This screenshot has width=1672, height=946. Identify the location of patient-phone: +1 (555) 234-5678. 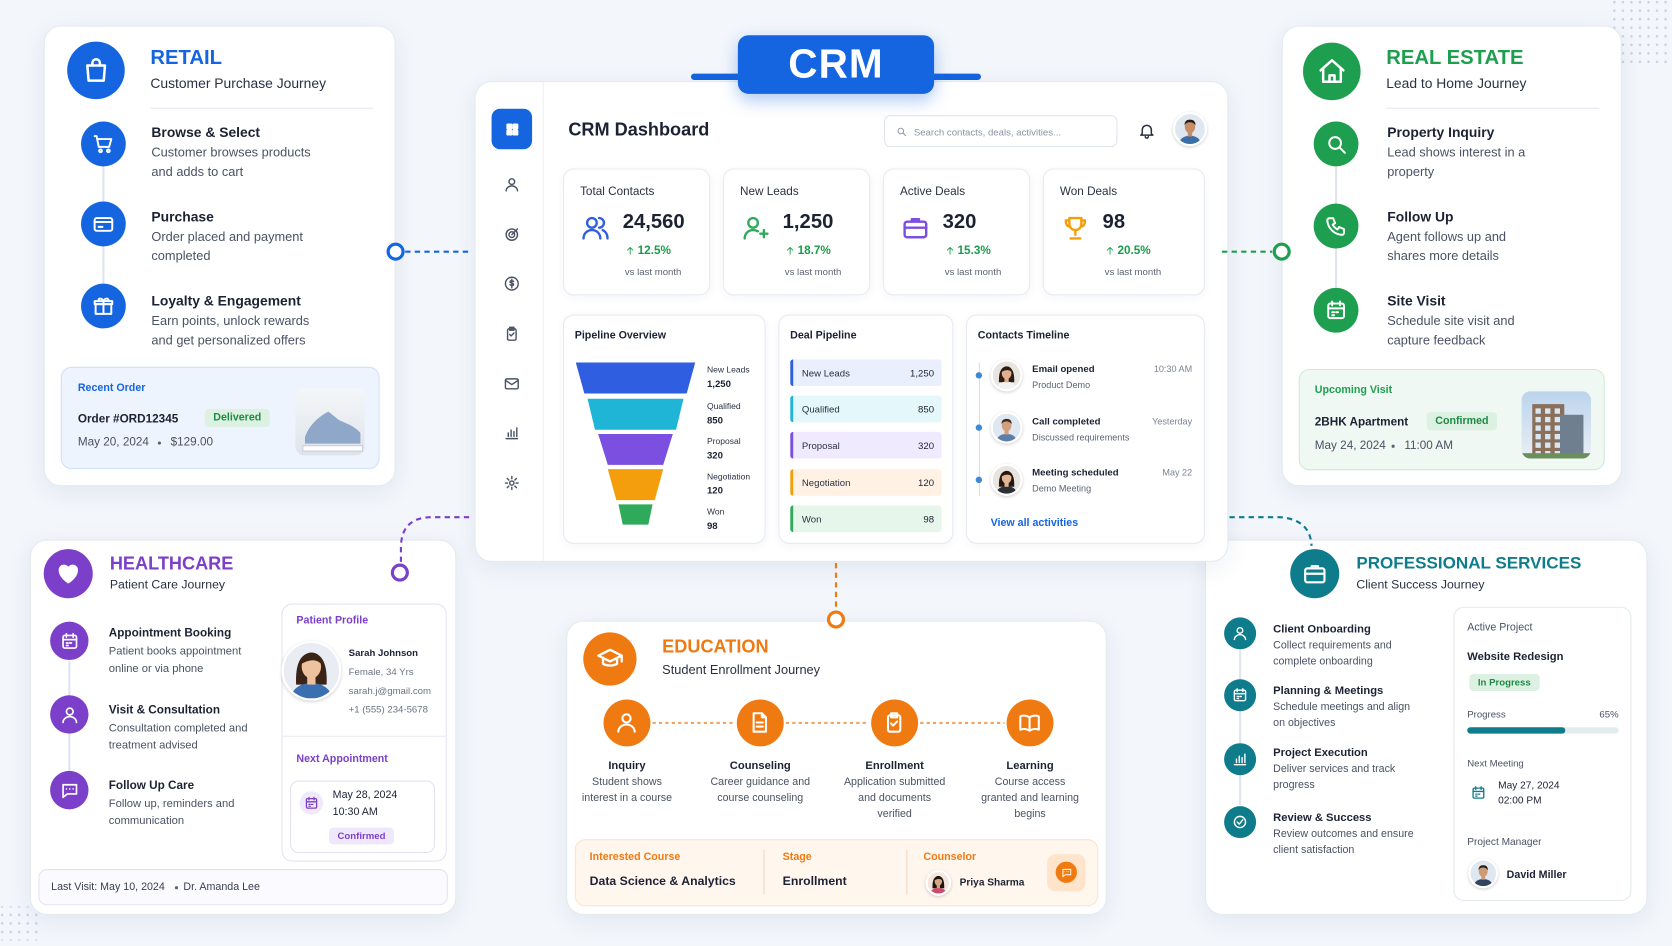
(388, 709).